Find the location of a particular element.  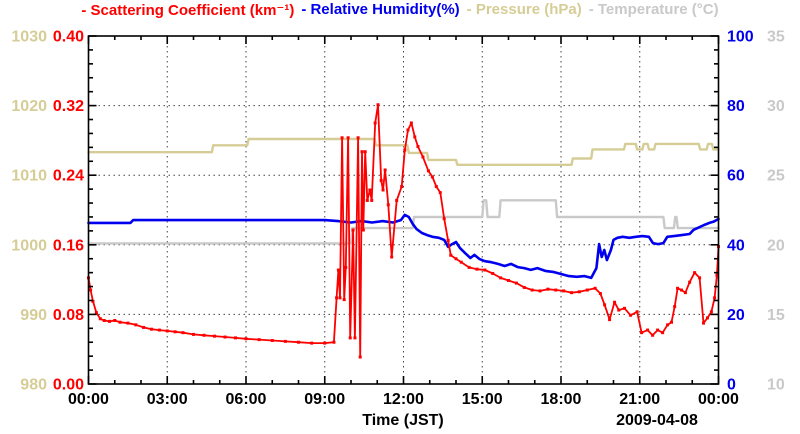

x-tick-label: 18:00 is located at coordinates (561, 399).